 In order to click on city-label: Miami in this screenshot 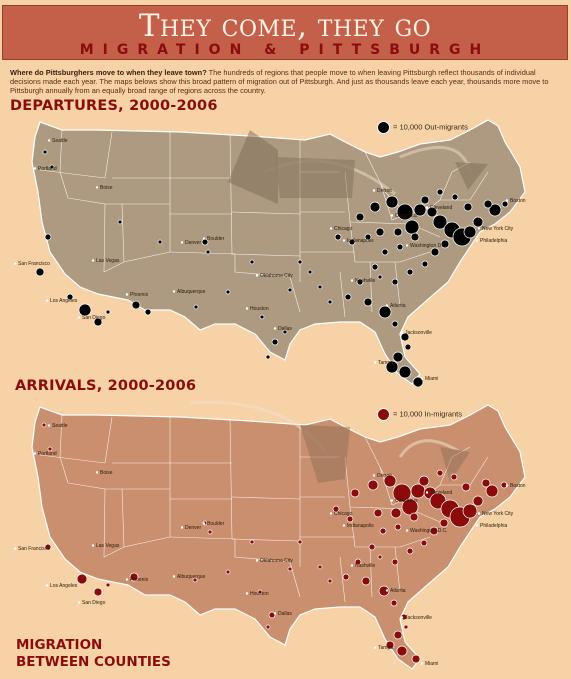, I will do `click(431, 379)`.